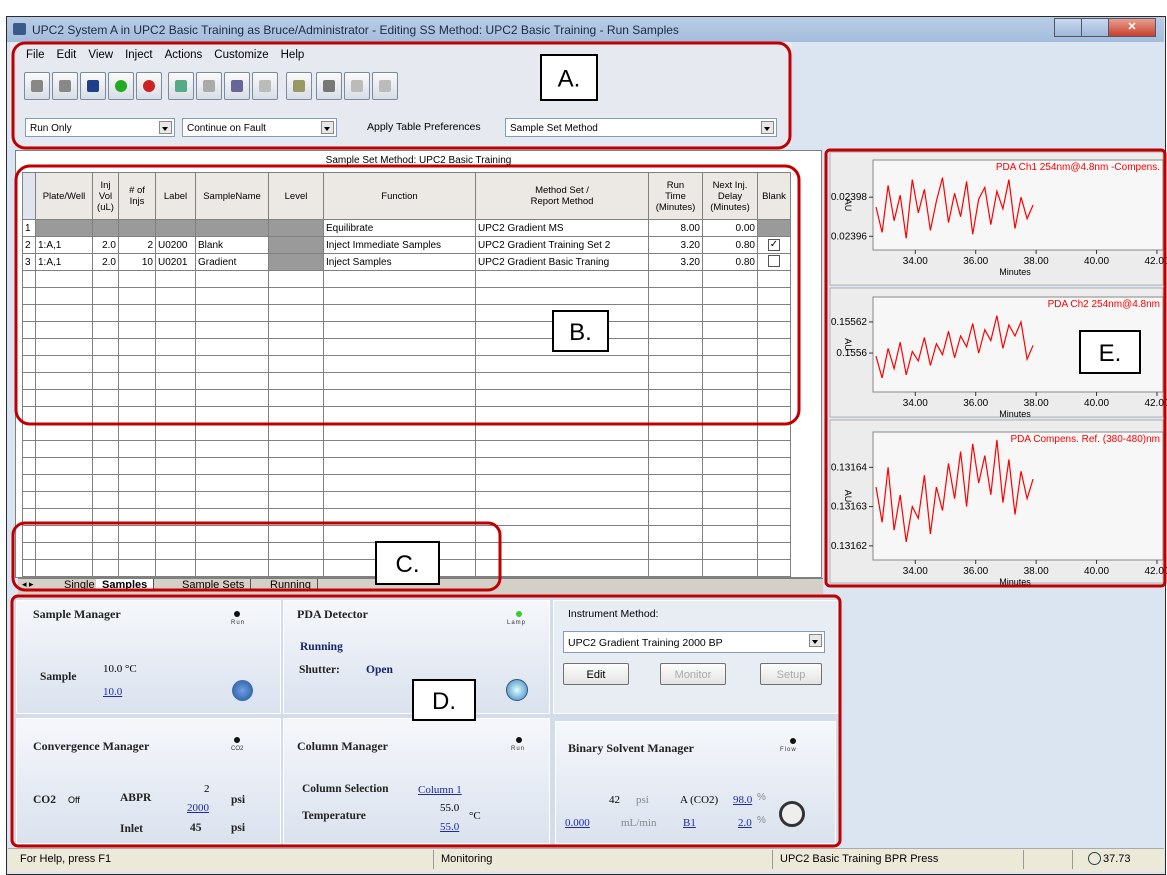 This screenshot has height=875, width=1167. What do you see at coordinates (694, 642) in the screenshot?
I see `instrument-method-dropdown: UPC2 Gradient Training 2000 BP` at bounding box center [694, 642].